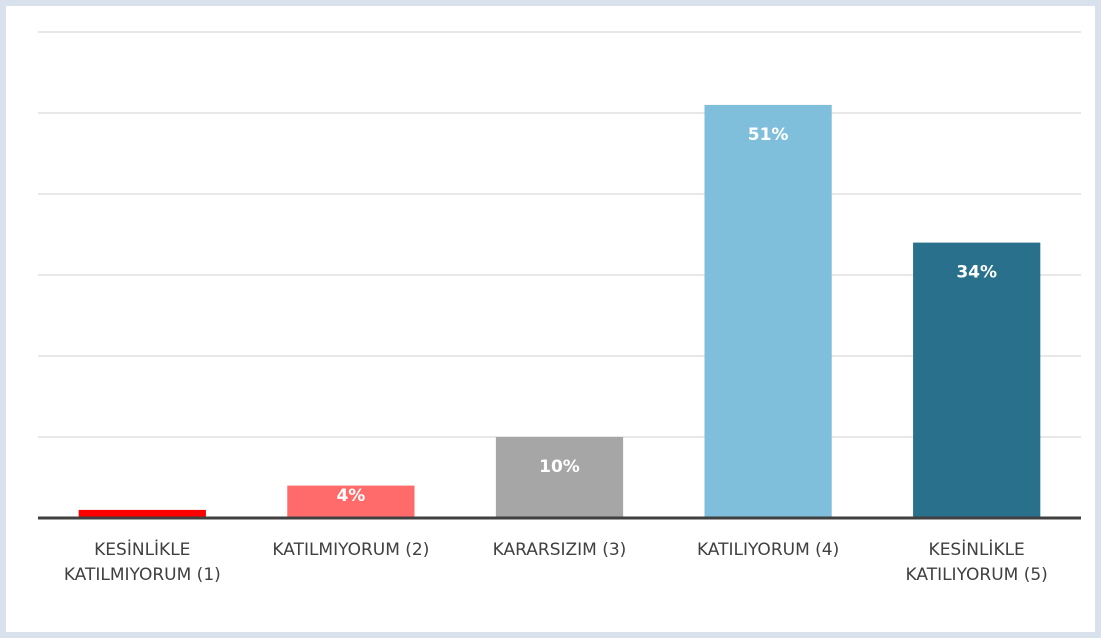  I want to click on x-tick-label: KESİNLİKLE KATILMIYORUM (1), so click(142, 562).